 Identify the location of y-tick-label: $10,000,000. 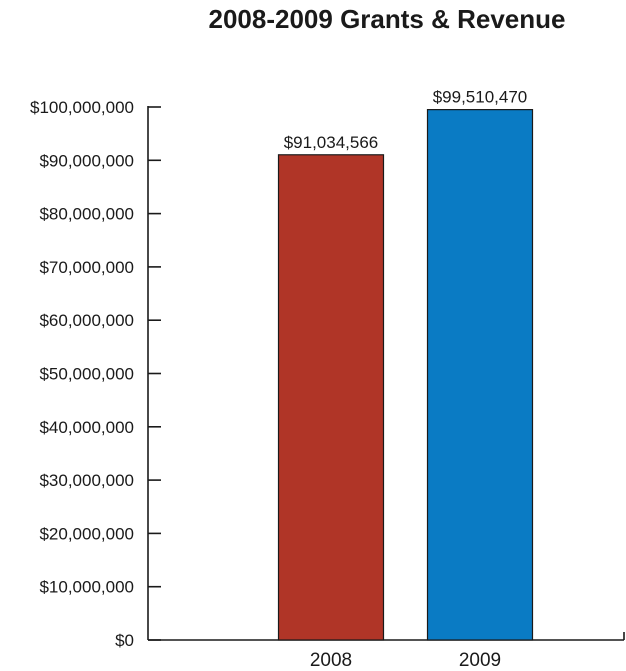
(86, 587).